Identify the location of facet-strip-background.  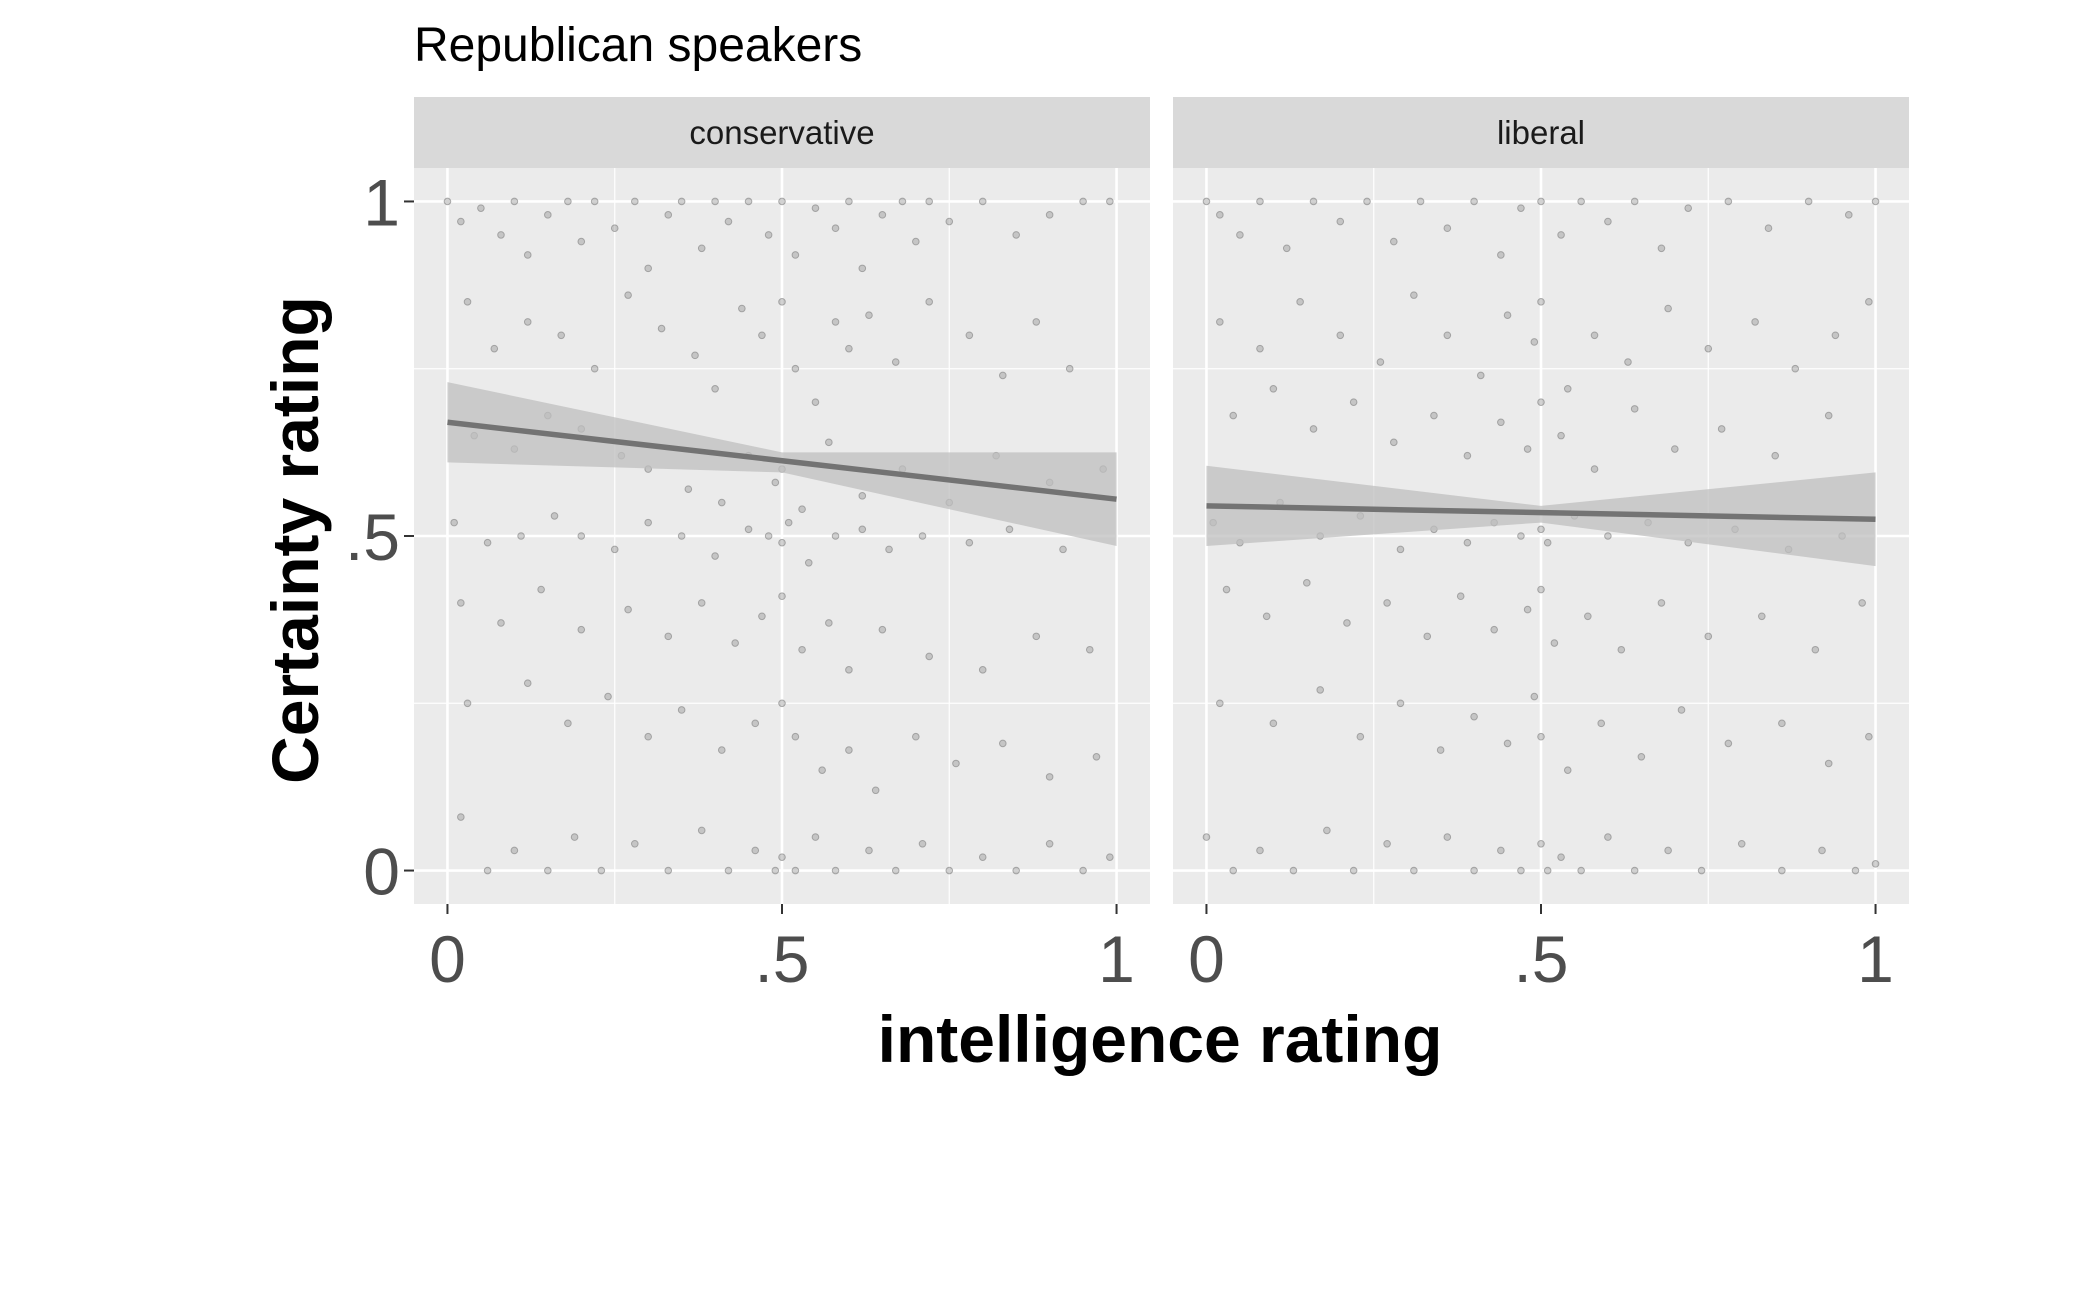
(1541, 132).